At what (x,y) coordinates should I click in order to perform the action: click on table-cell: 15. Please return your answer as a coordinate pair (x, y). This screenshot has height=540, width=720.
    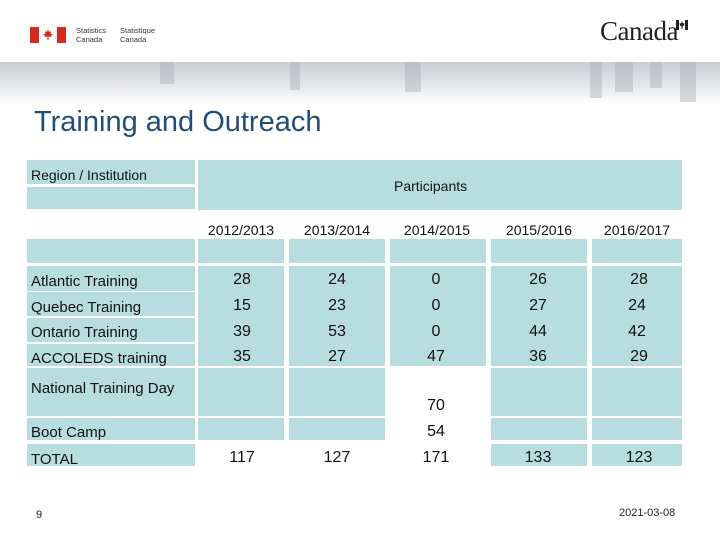
    Looking at the image, I should click on (242, 305).